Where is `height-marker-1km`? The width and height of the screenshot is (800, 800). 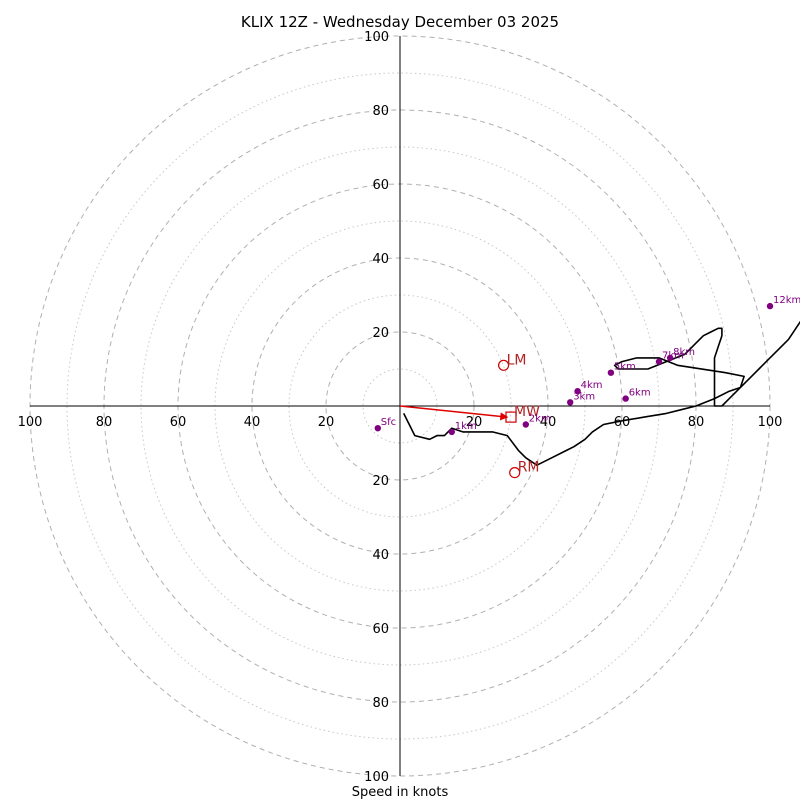 height-marker-1km is located at coordinates (451, 432).